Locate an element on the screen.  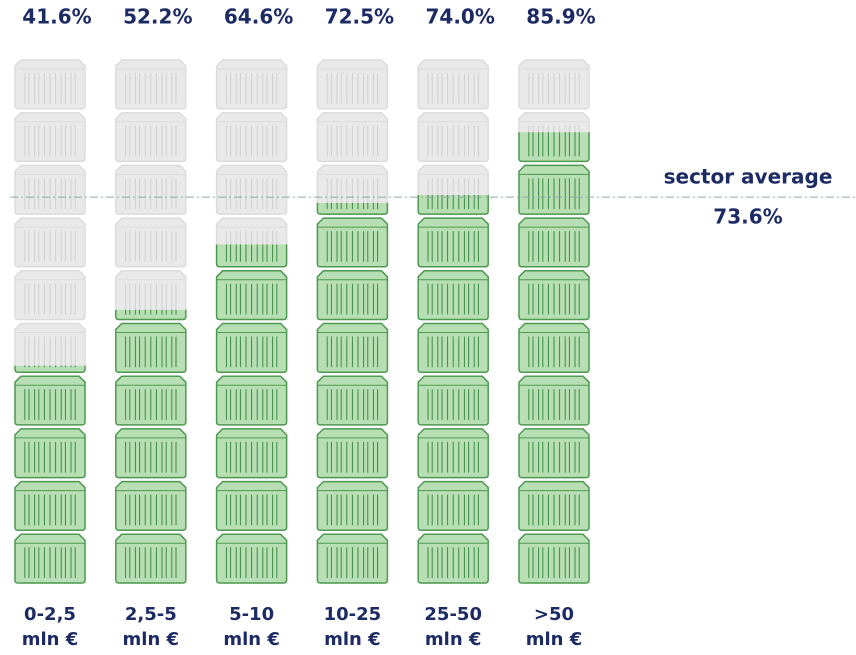
x-tick-label: 25-50 is located at coordinates (453, 614).